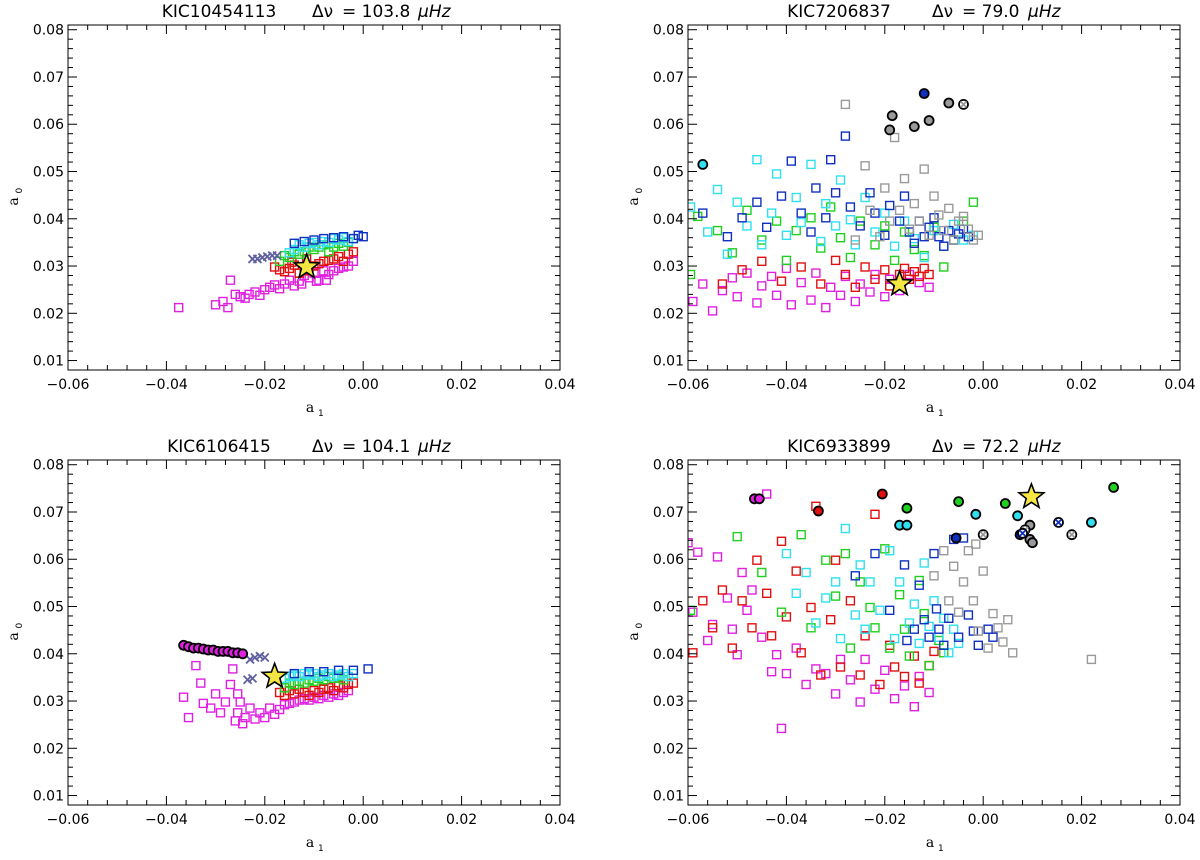 The width and height of the screenshot is (1200, 860). Describe the element at coordinates (68, 820) in the screenshot. I see `x-tick-label: −0.06` at that location.